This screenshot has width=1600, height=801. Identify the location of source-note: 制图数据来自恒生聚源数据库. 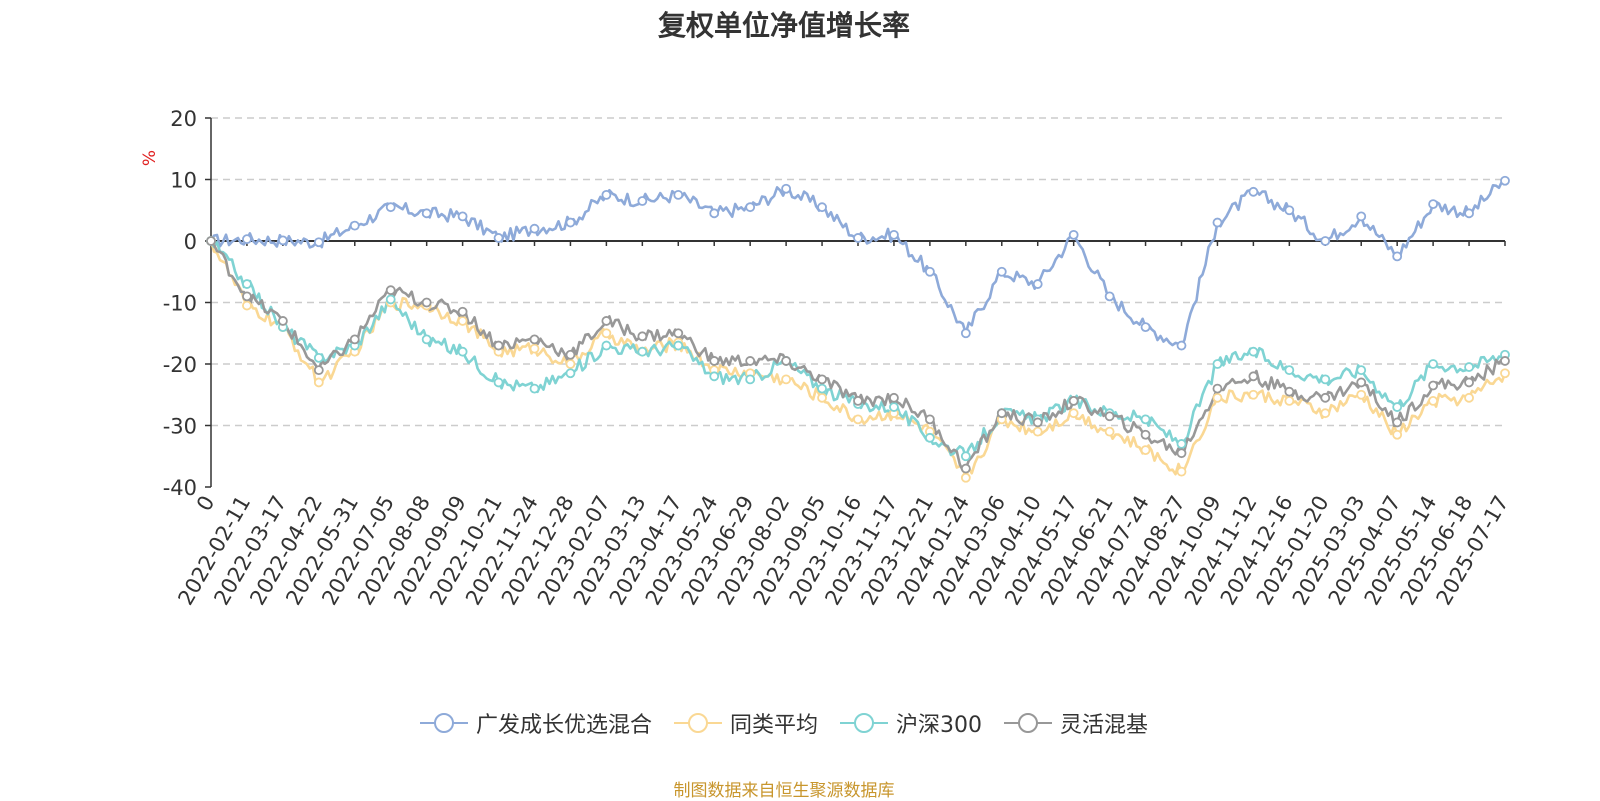
(784, 791).